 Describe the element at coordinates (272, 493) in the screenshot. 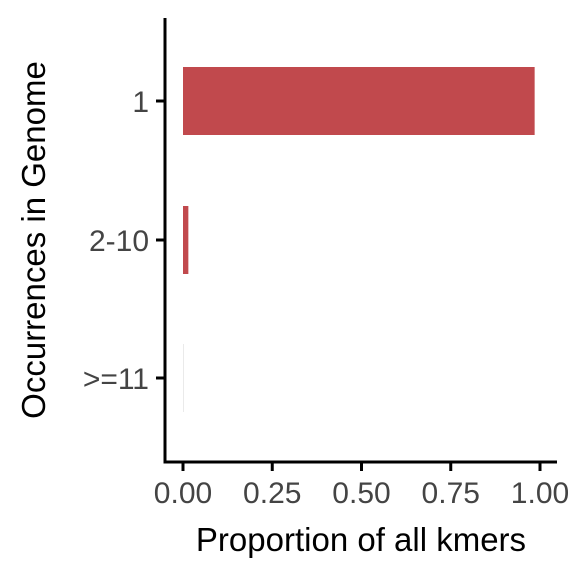

I see `x-tick-label: 0.25` at that location.